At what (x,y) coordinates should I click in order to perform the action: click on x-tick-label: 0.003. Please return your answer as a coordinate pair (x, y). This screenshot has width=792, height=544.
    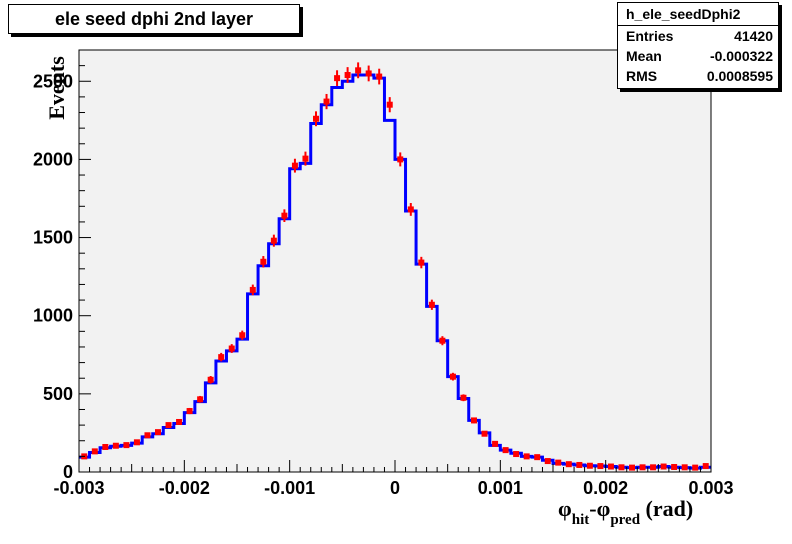
    Looking at the image, I should click on (710, 488).